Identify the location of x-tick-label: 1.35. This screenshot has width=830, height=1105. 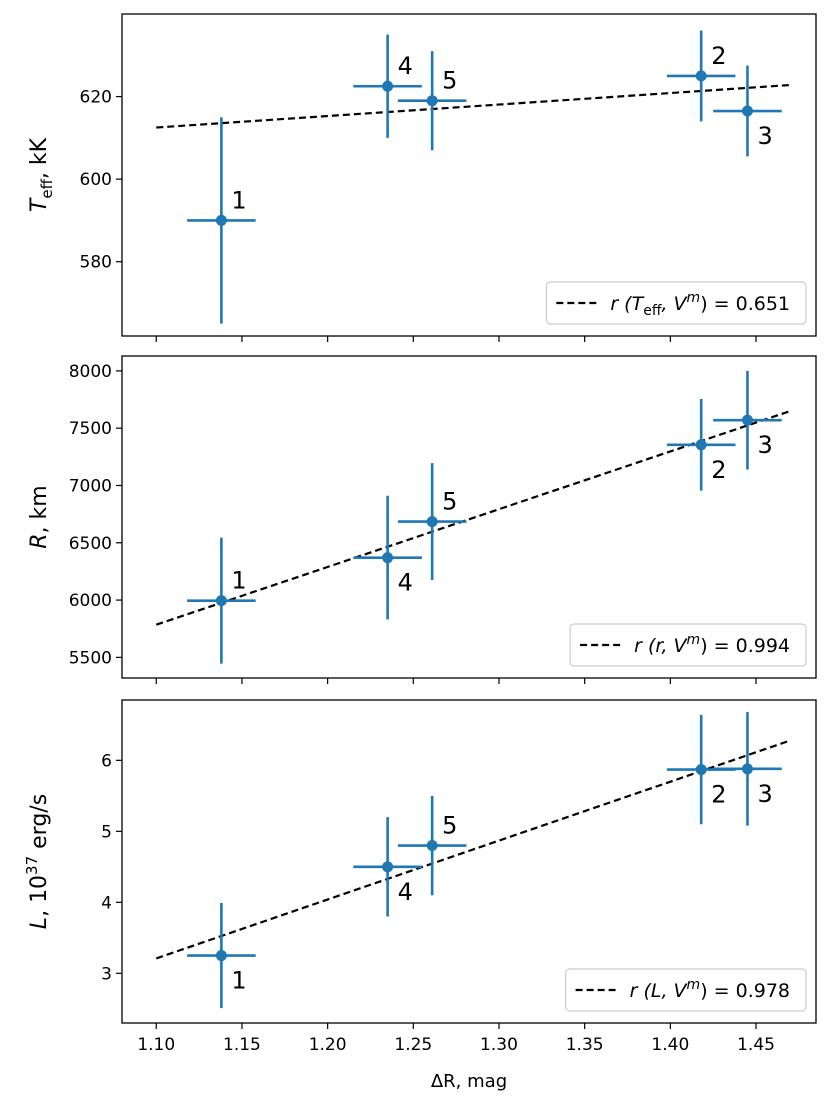
(585, 1045).